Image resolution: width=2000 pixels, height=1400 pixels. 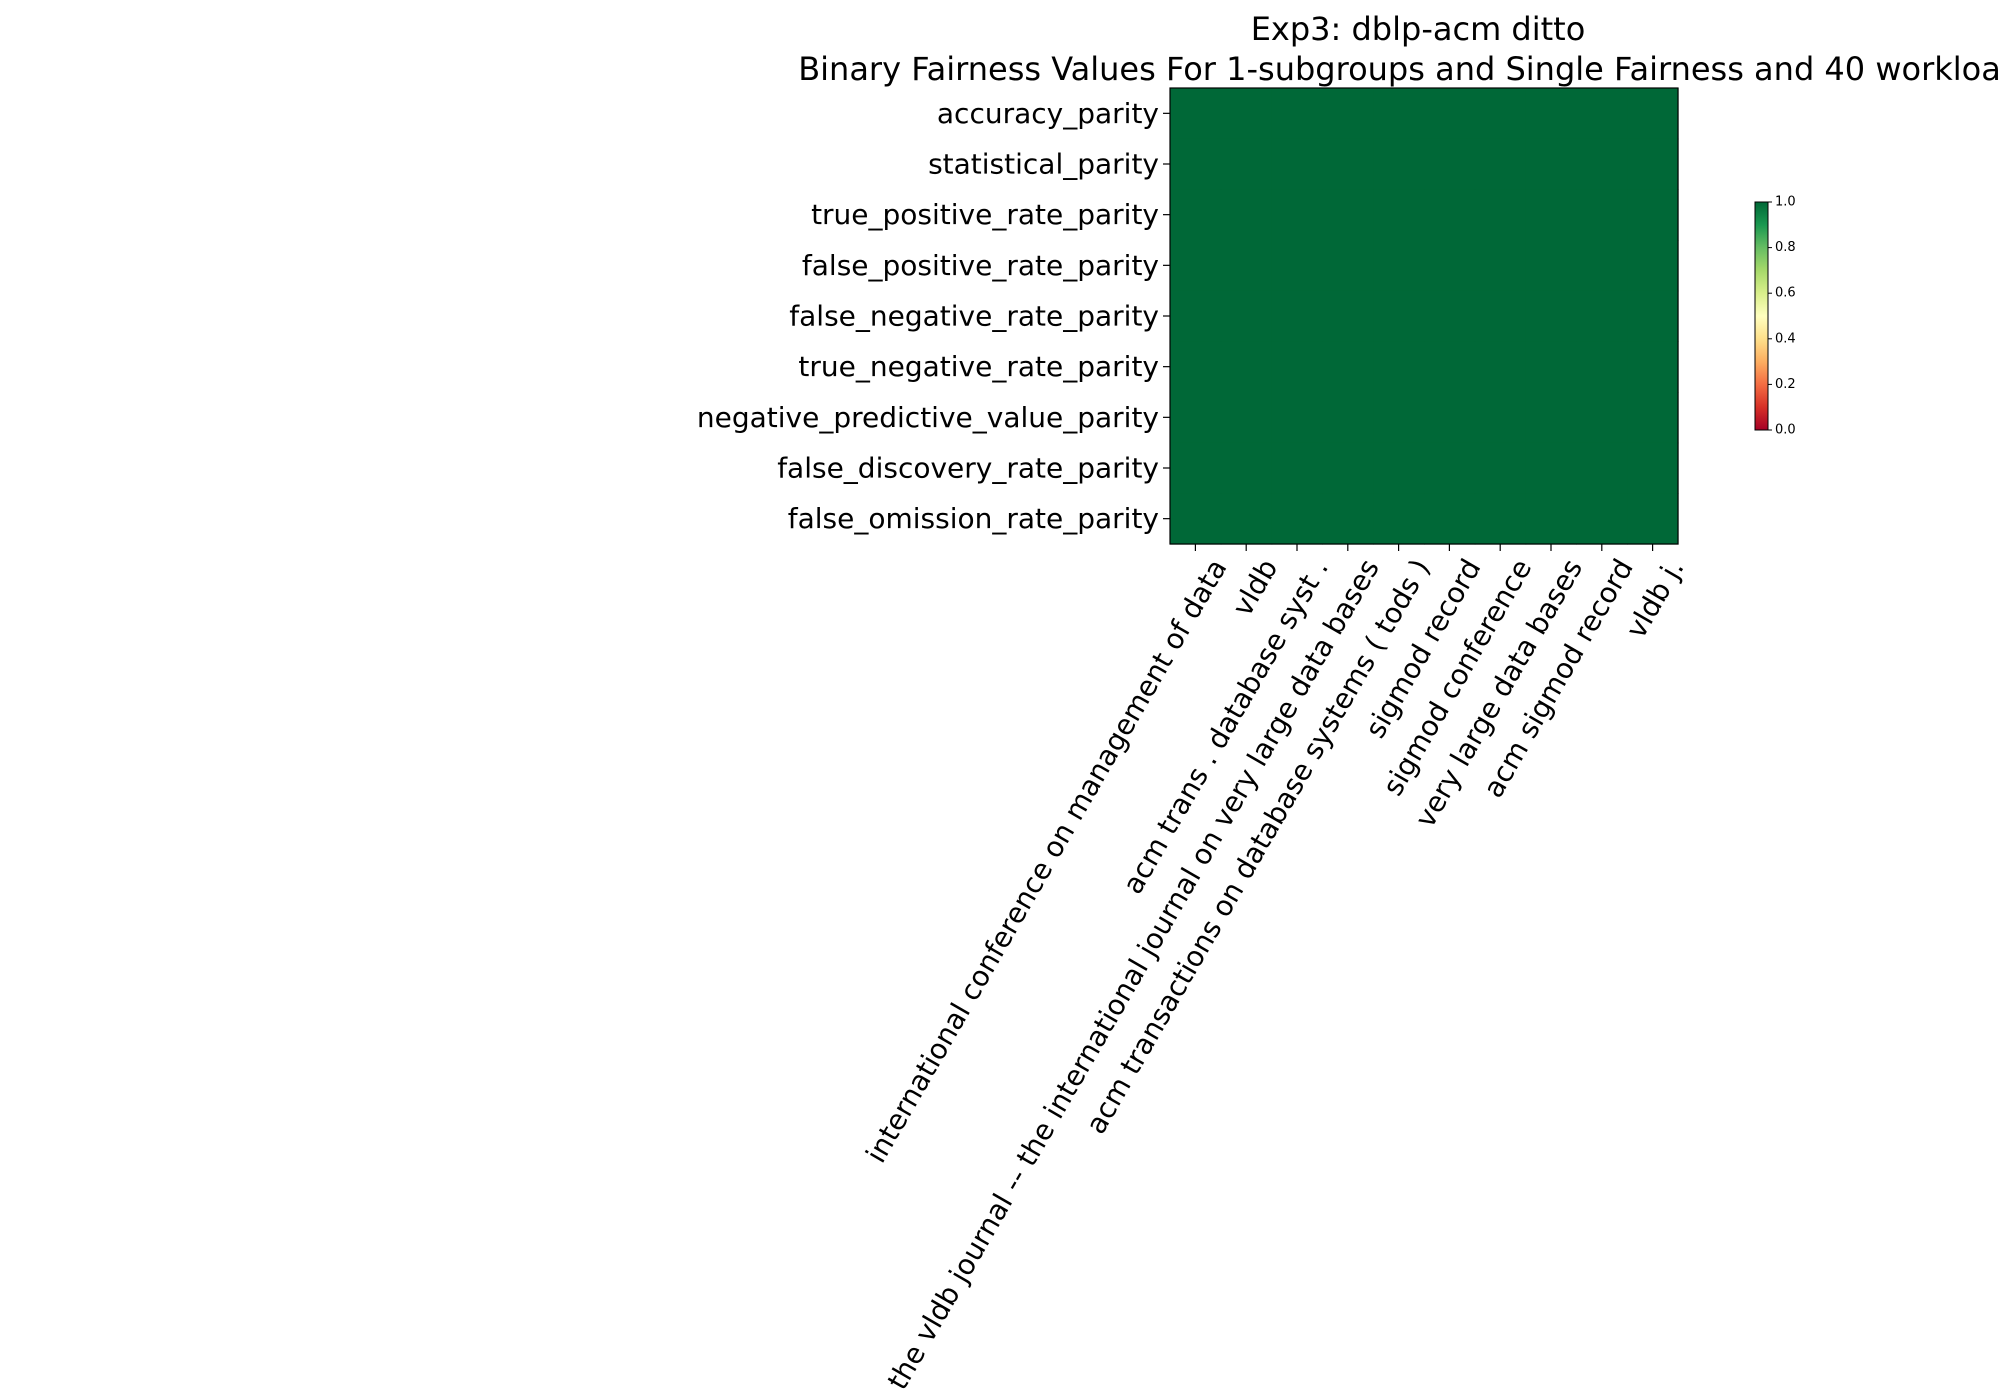 I want to click on row-label: negative_predictive_value_parity, so click(x=928, y=417).